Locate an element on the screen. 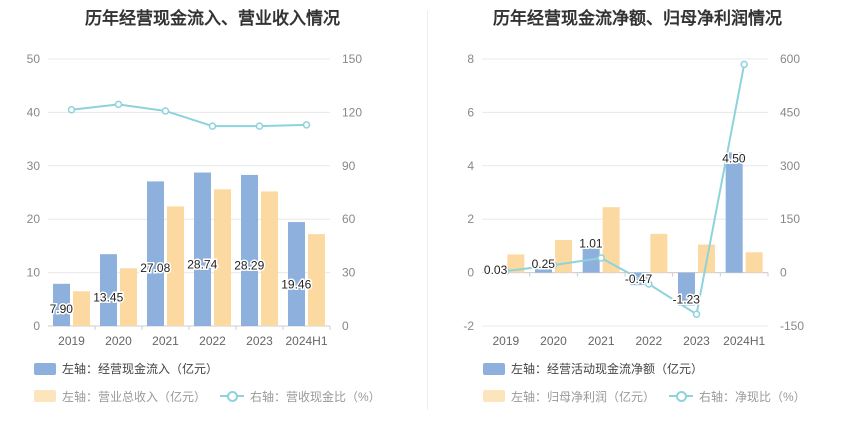 The height and width of the screenshot is (437, 850). right-tick-label: -150 is located at coordinates (792, 326).